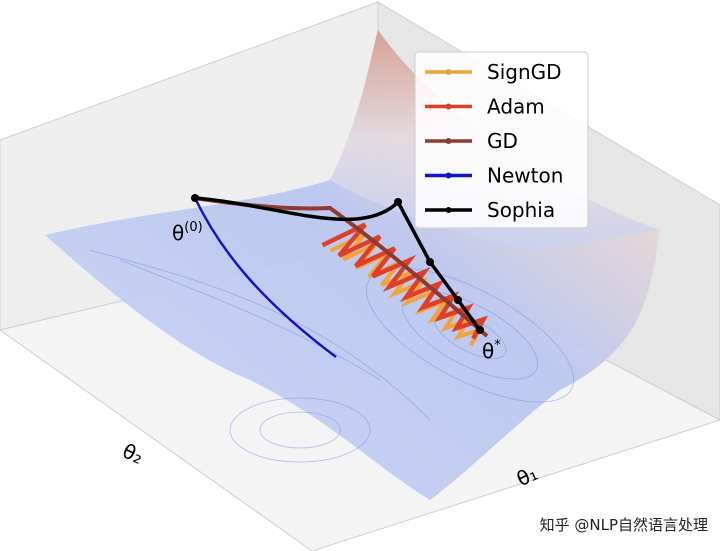 This screenshot has width=720, height=551. I want to click on optimum-label: θ*, so click(491, 350).